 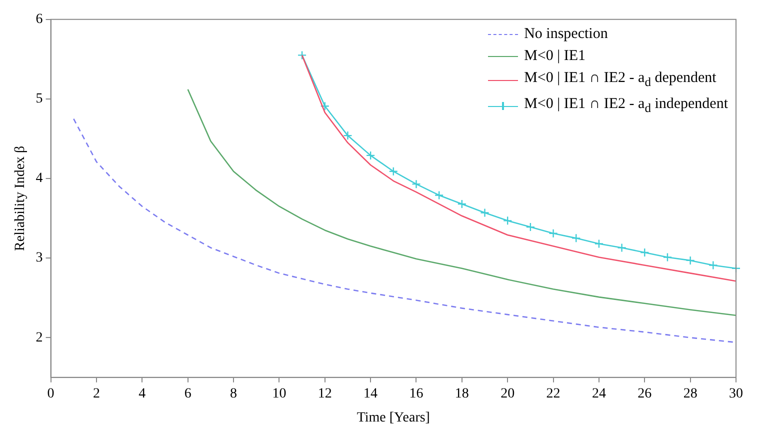 I want to click on x-tick-label: 20, so click(x=507, y=394).